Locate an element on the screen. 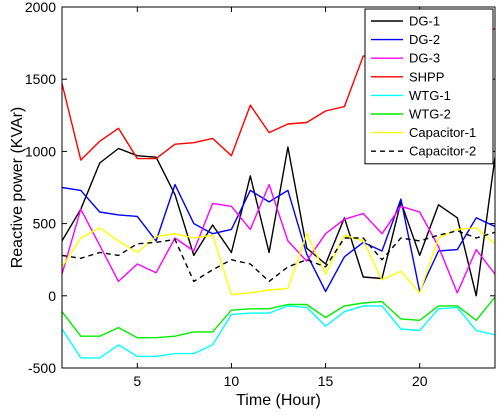  y-tick-label: 1500 is located at coordinates (40, 79).